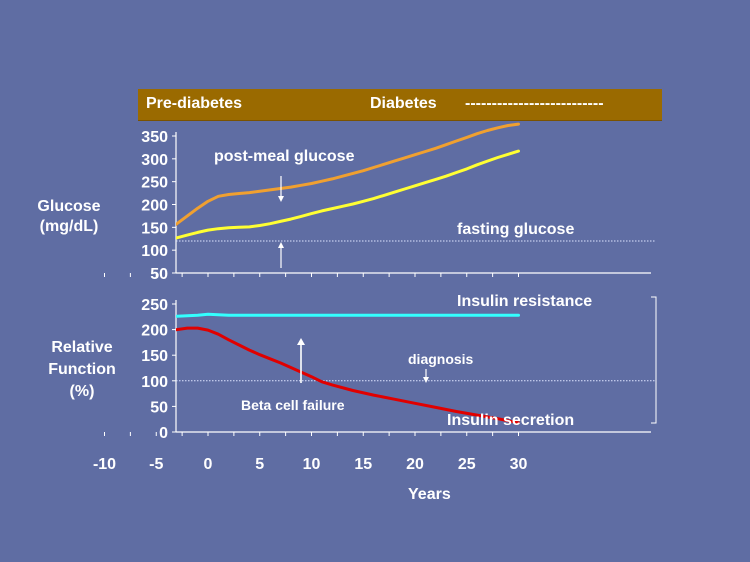 This screenshot has height=562, width=750. Describe the element at coordinates (293, 405) in the screenshot. I see `beta-cell-failure-label: Beta cell failure` at that location.